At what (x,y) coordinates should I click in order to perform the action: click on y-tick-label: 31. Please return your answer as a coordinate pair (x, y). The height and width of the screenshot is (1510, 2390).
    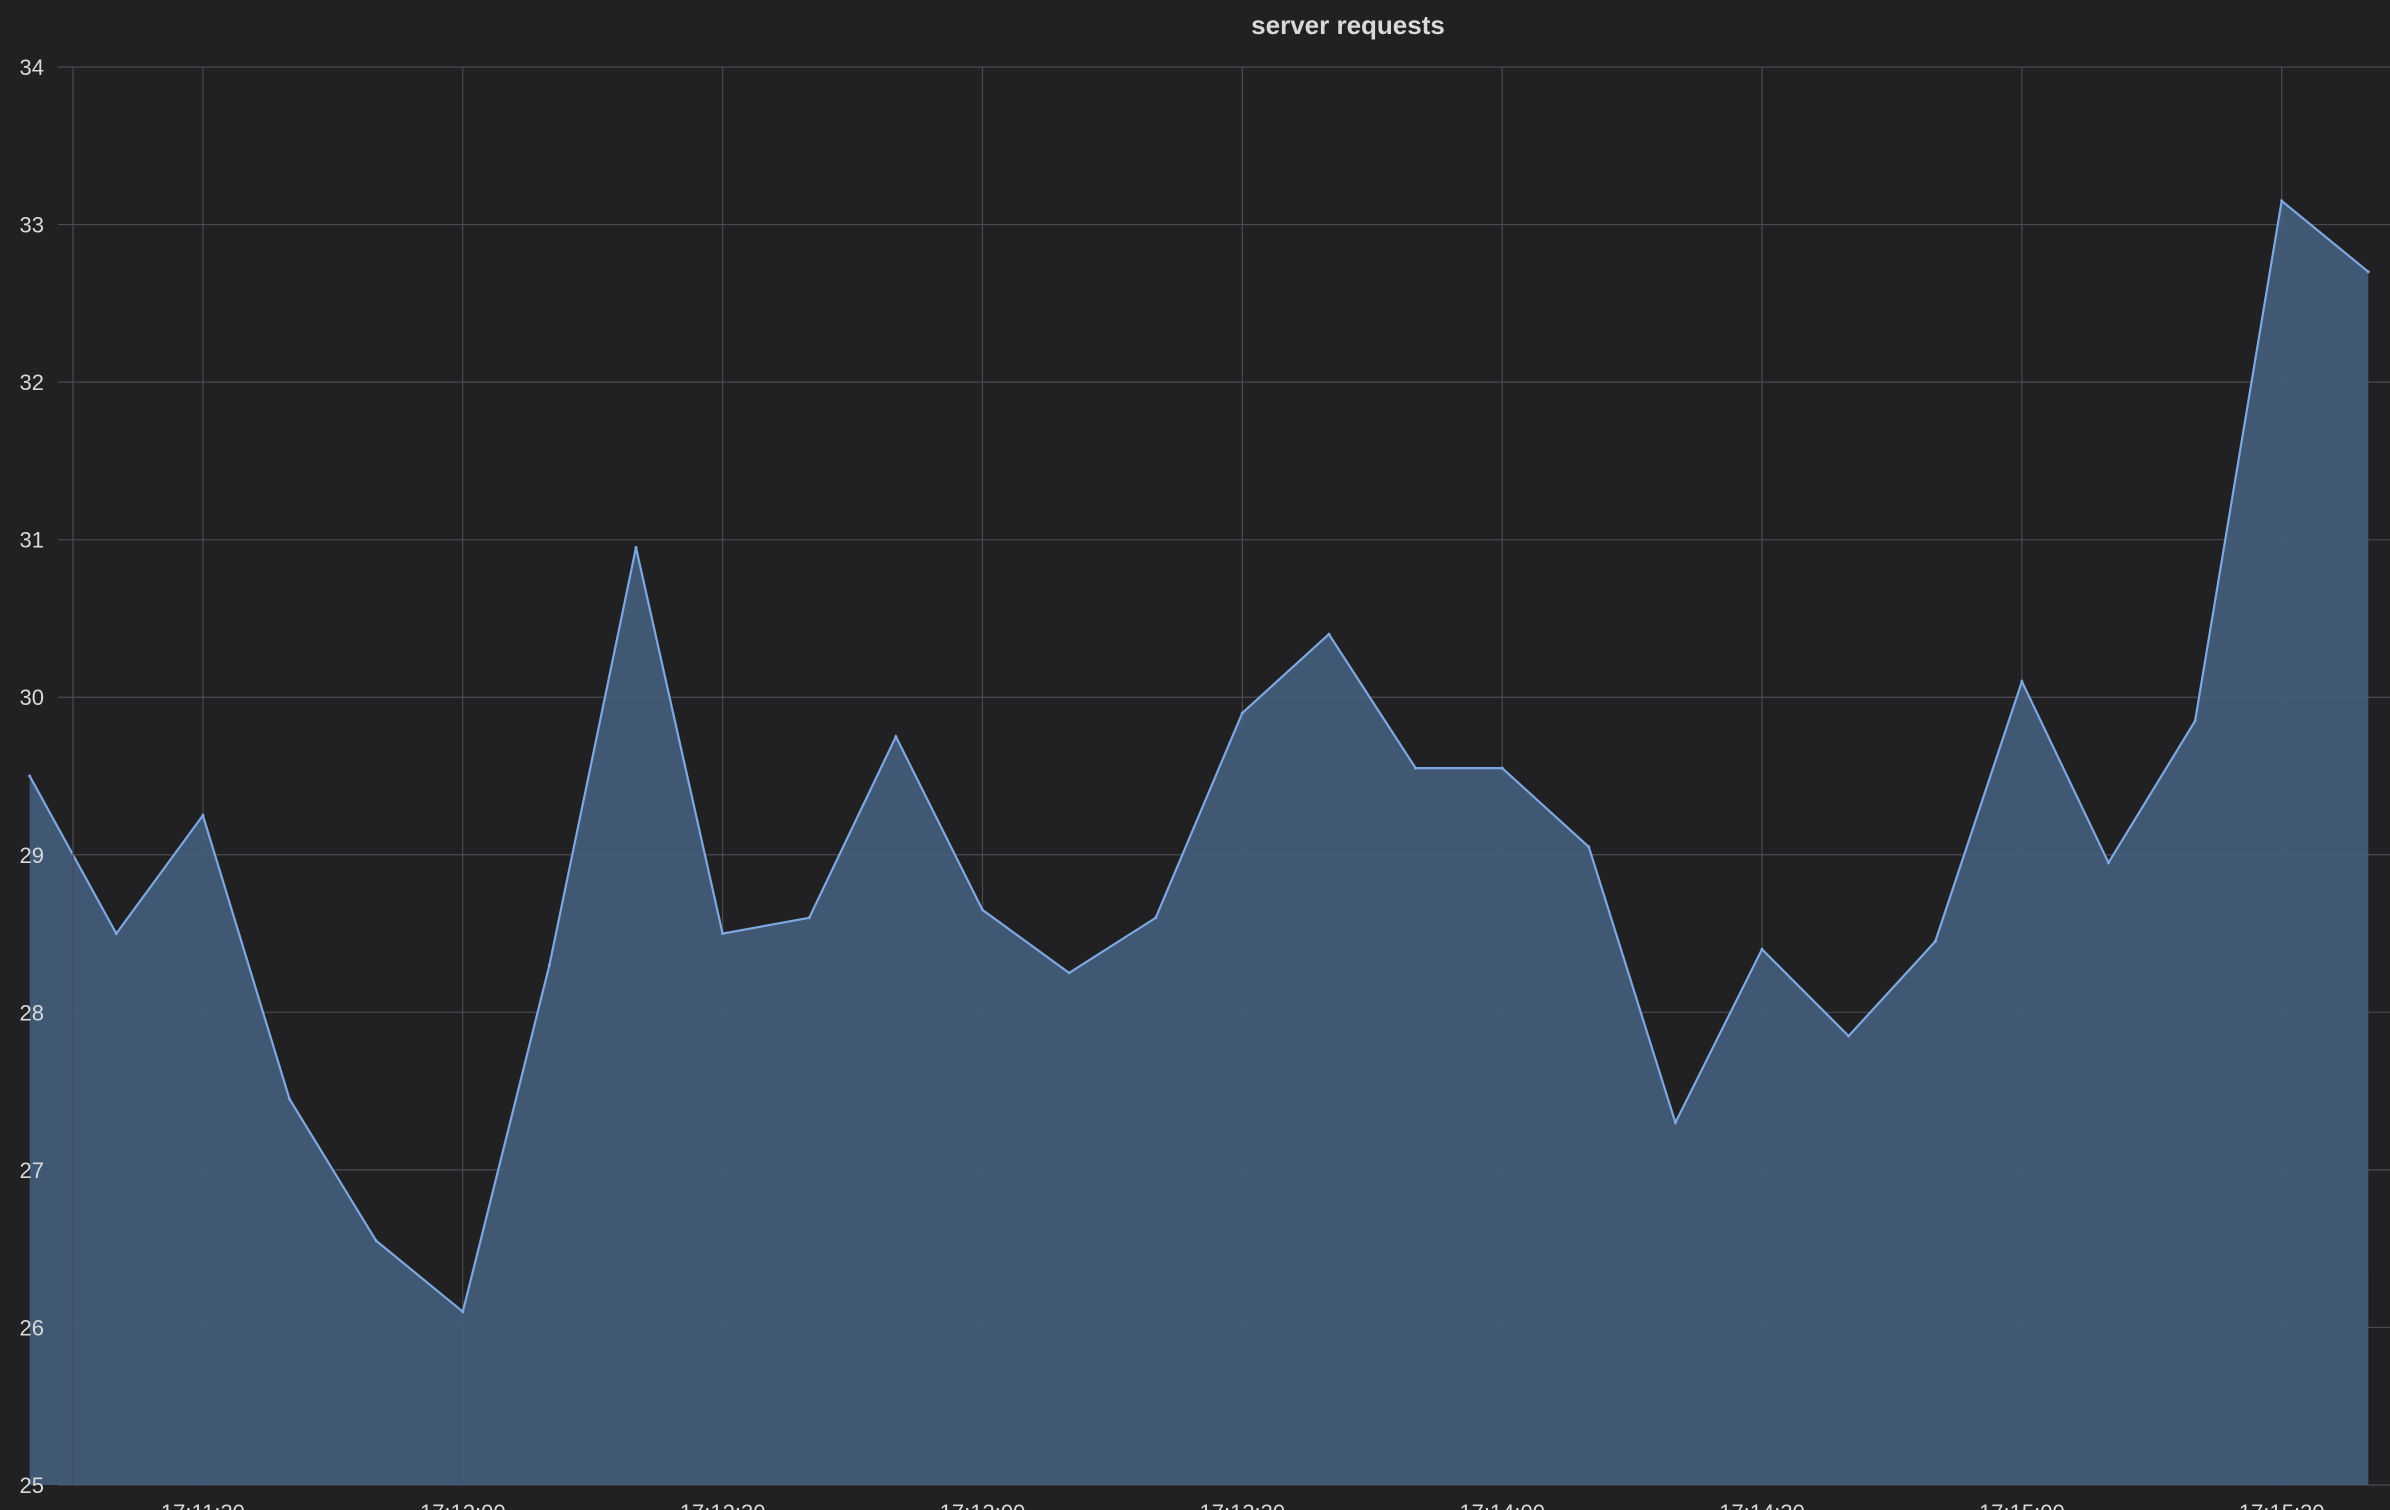
    Looking at the image, I should click on (32, 540).